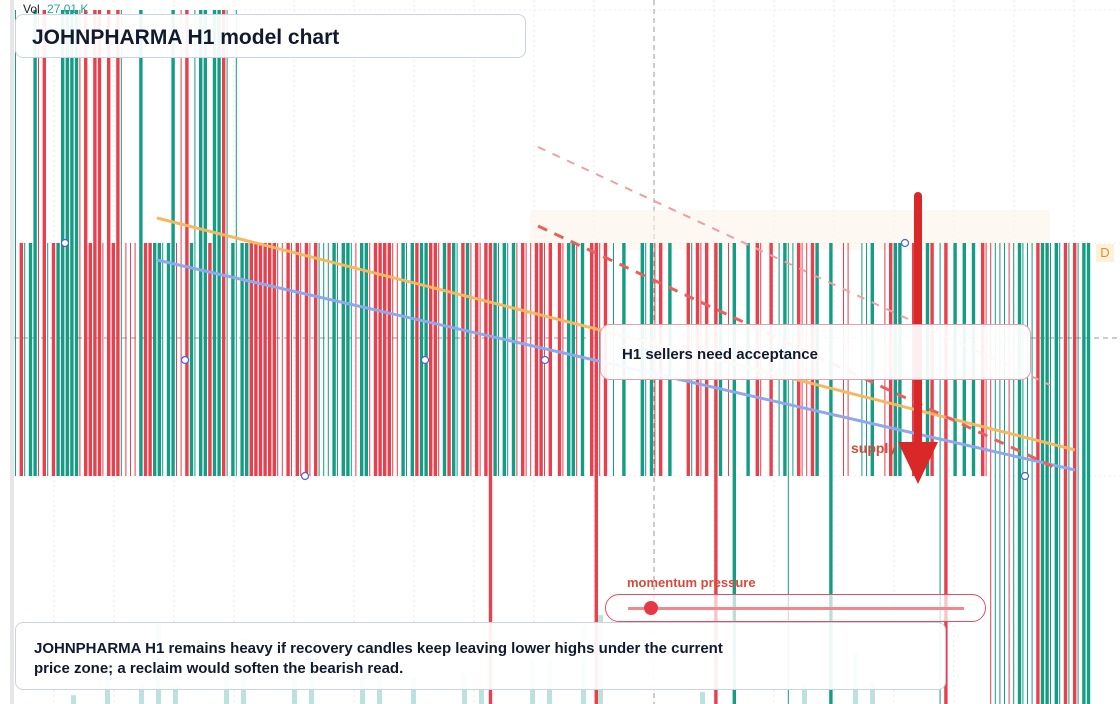 This screenshot has height=704, width=1120. Describe the element at coordinates (691, 582) in the screenshot. I see `slider-label: momentum pressure` at that location.